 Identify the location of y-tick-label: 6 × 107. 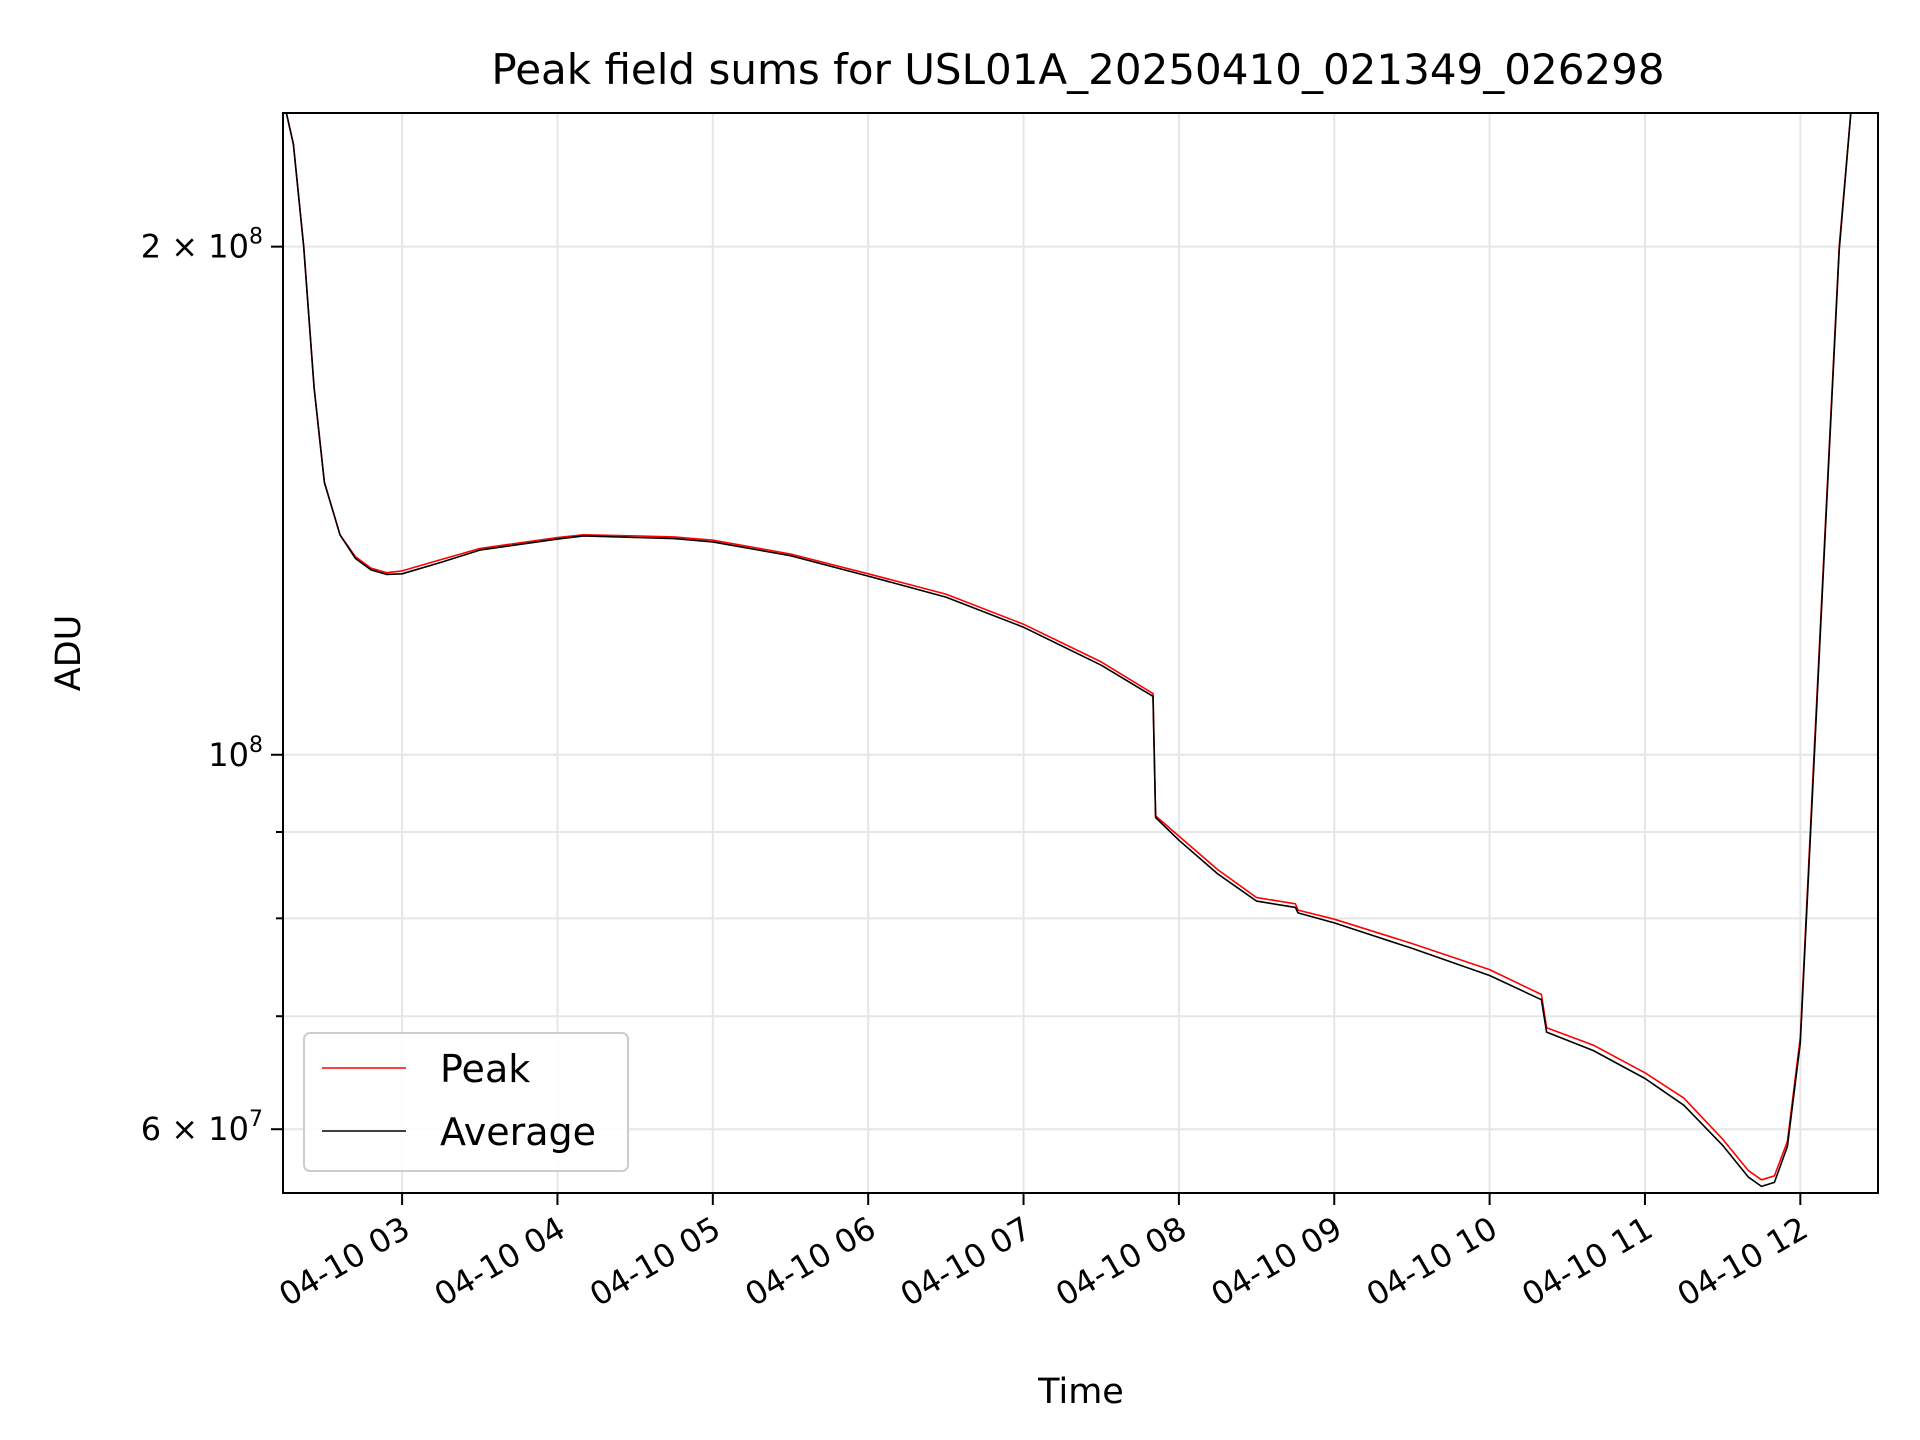
(202, 1127).